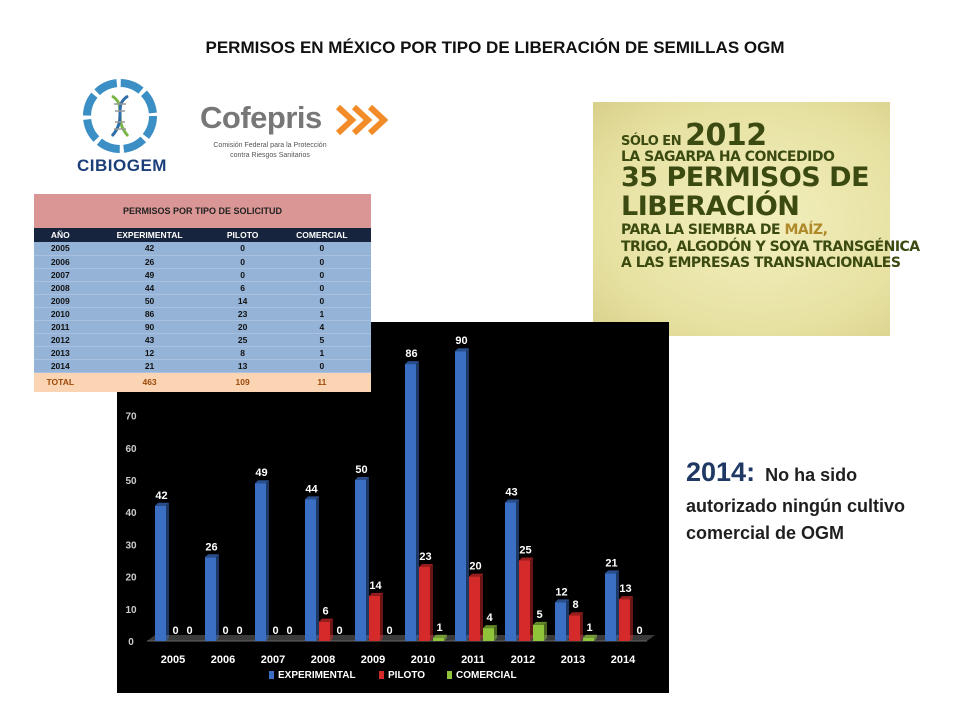 The width and height of the screenshot is (960, 720). What do you see at coordinates (424, 603) in the screenshot?
I see `bar-piloto-2010` at bounding box center [424, 603].